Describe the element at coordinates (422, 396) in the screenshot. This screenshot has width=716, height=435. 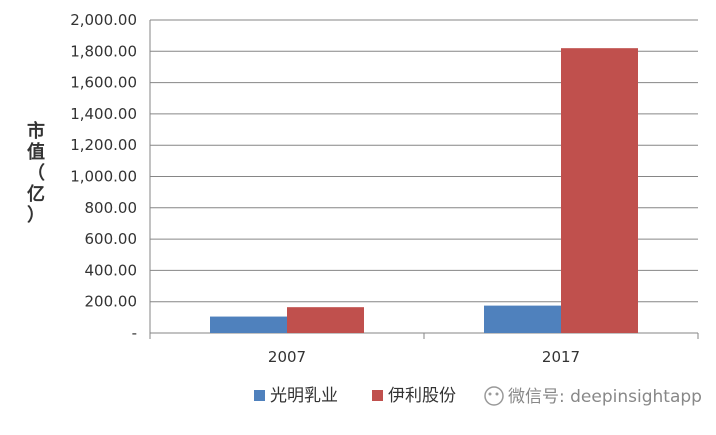
I see `legend-label: 伊利股份` at that location.